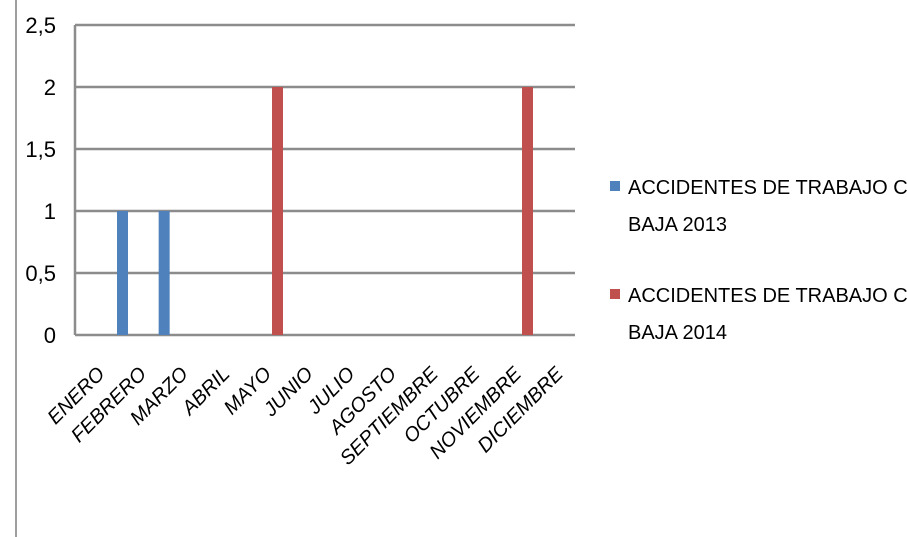 This screenshot has height=537, width=907. I want to click on y-tick-labels: 0 0,5 1 1,5 2 2,5, so click(40, 180).